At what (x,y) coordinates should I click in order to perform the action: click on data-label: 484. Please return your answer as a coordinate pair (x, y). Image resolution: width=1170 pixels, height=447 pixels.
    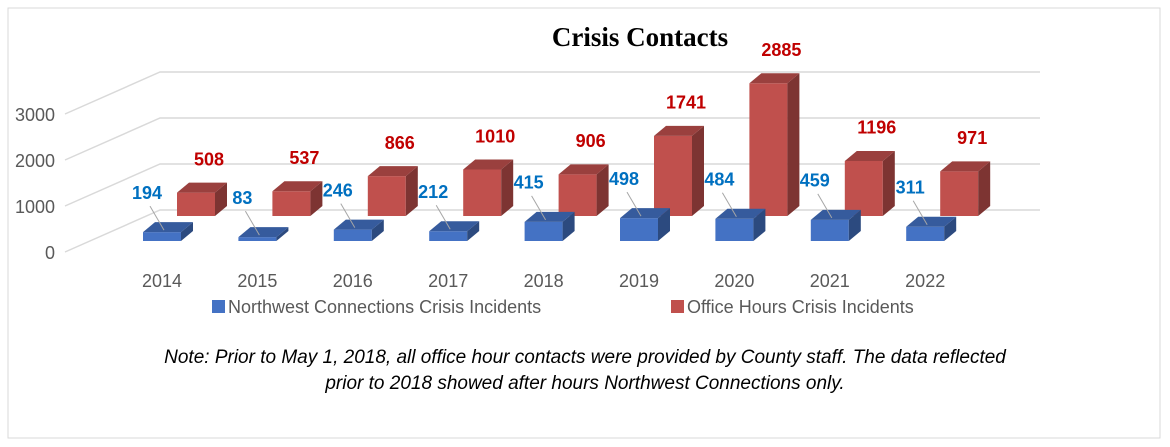
    Looking at the image, I should click on (719, 179).